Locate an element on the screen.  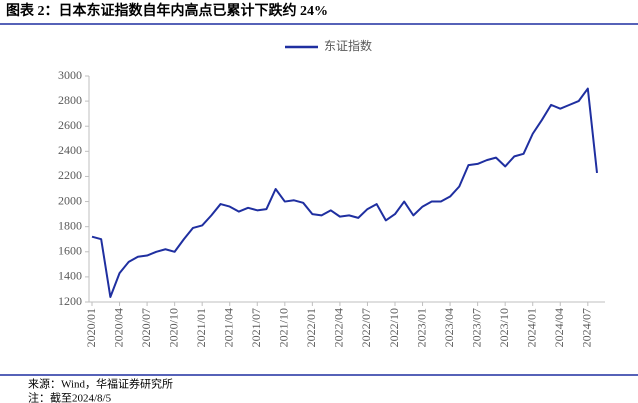
y-tick-label: 2000 is located at coordinates (70, 200).